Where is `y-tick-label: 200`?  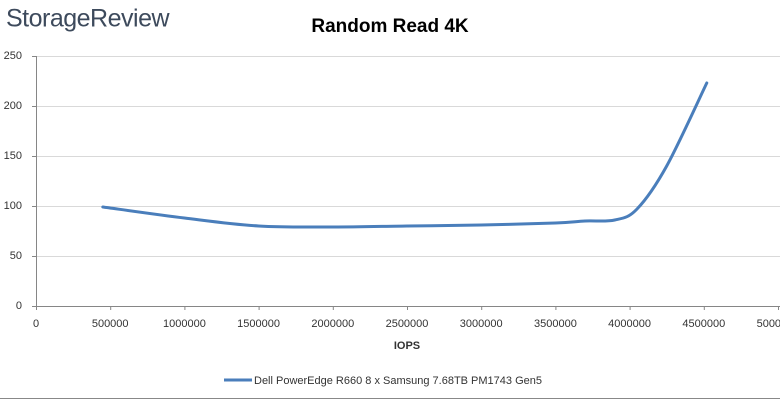
y-tick-label: 200 is located at coordinates (13, 106).